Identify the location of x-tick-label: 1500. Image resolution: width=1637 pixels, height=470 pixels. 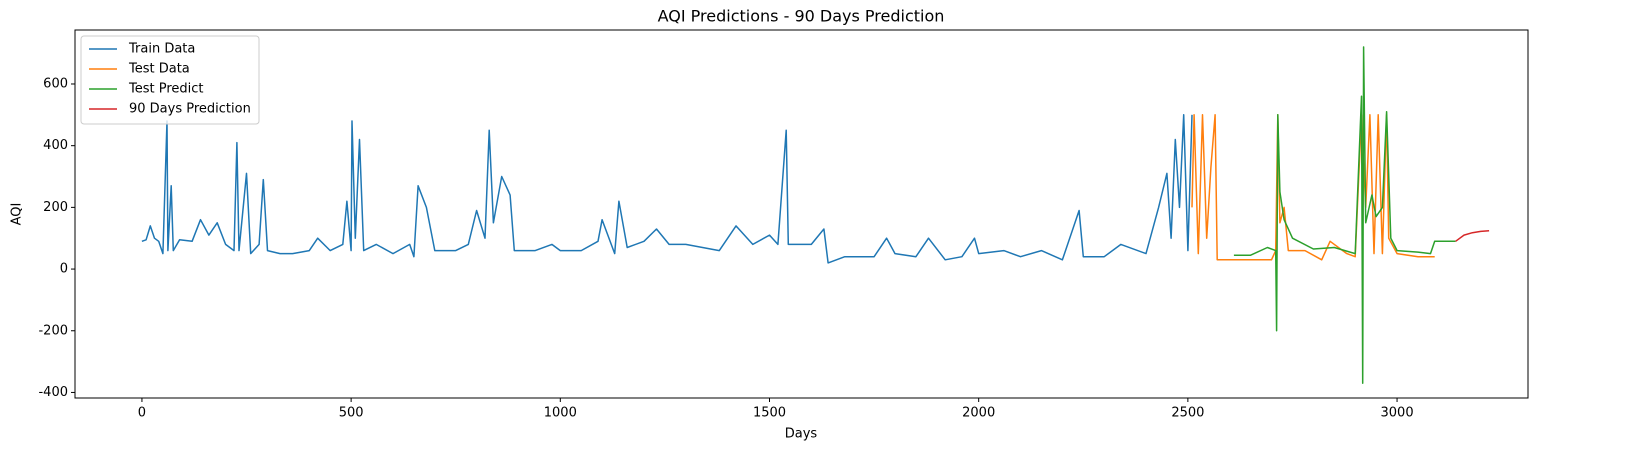
(769, 413).